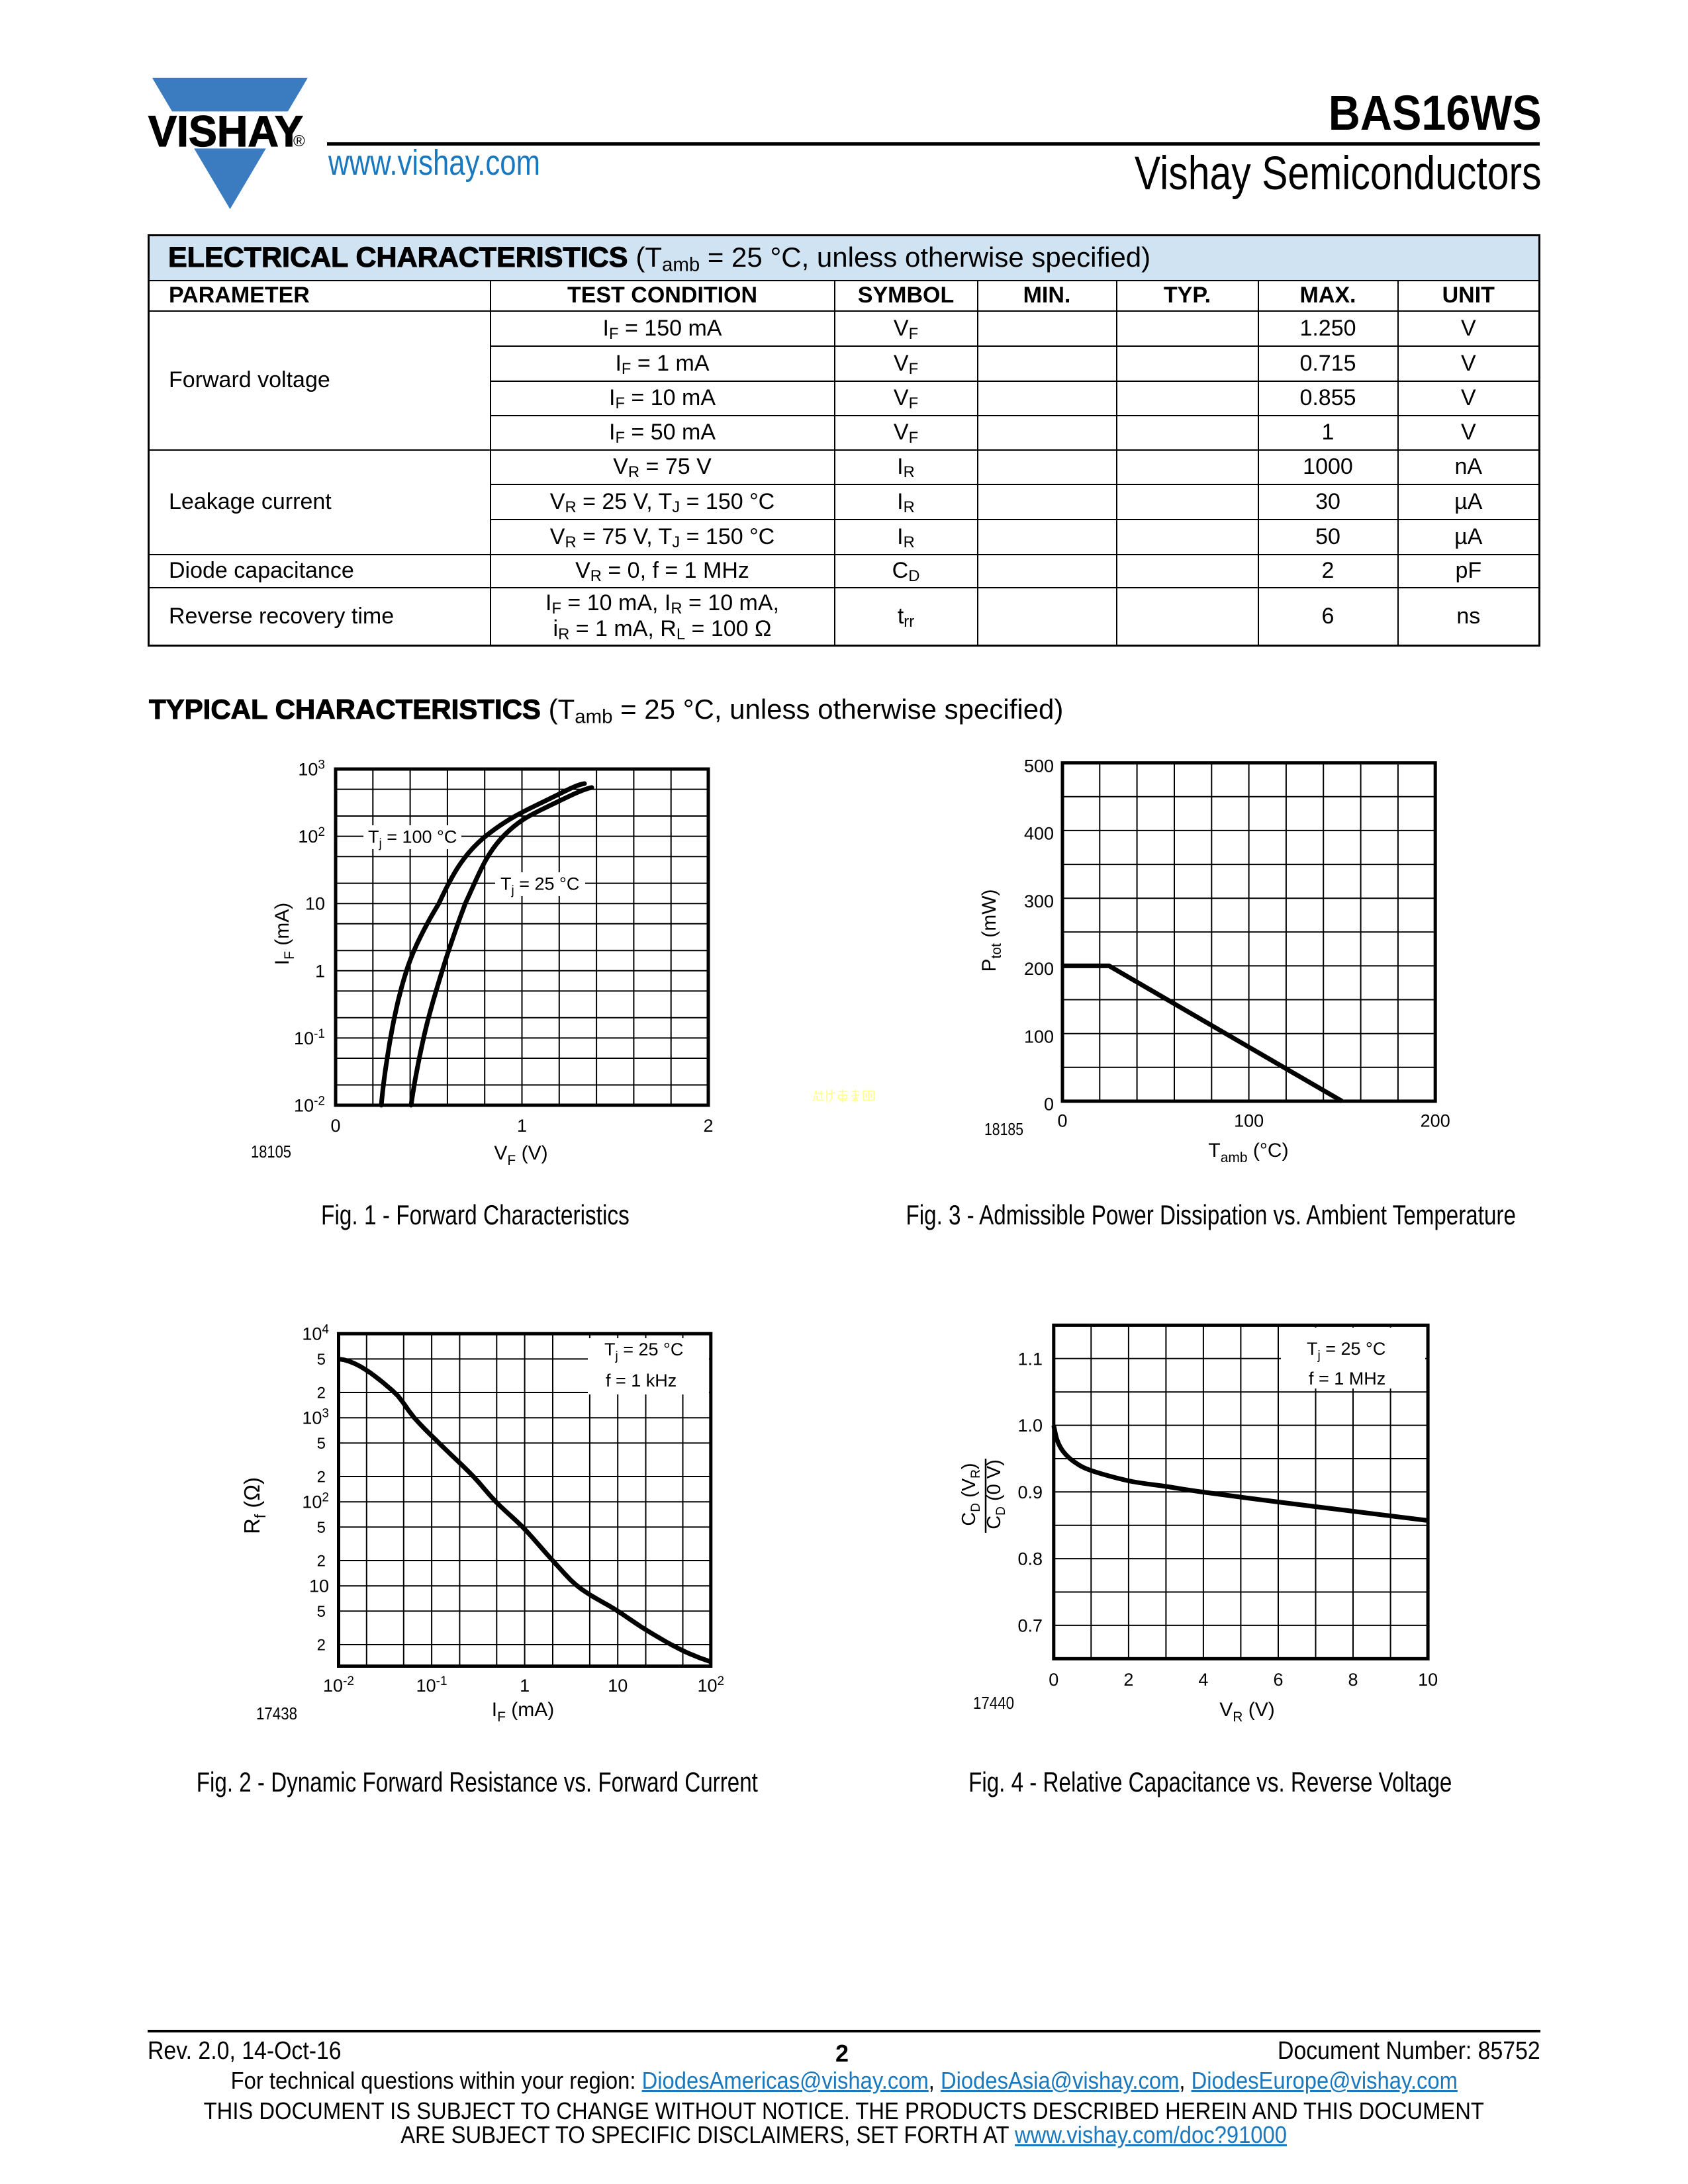  What do you see at coordinates (1030, 1425) in the screenshot?
I see `svg-text: 1.0` at bounding box center [1030, 1425].